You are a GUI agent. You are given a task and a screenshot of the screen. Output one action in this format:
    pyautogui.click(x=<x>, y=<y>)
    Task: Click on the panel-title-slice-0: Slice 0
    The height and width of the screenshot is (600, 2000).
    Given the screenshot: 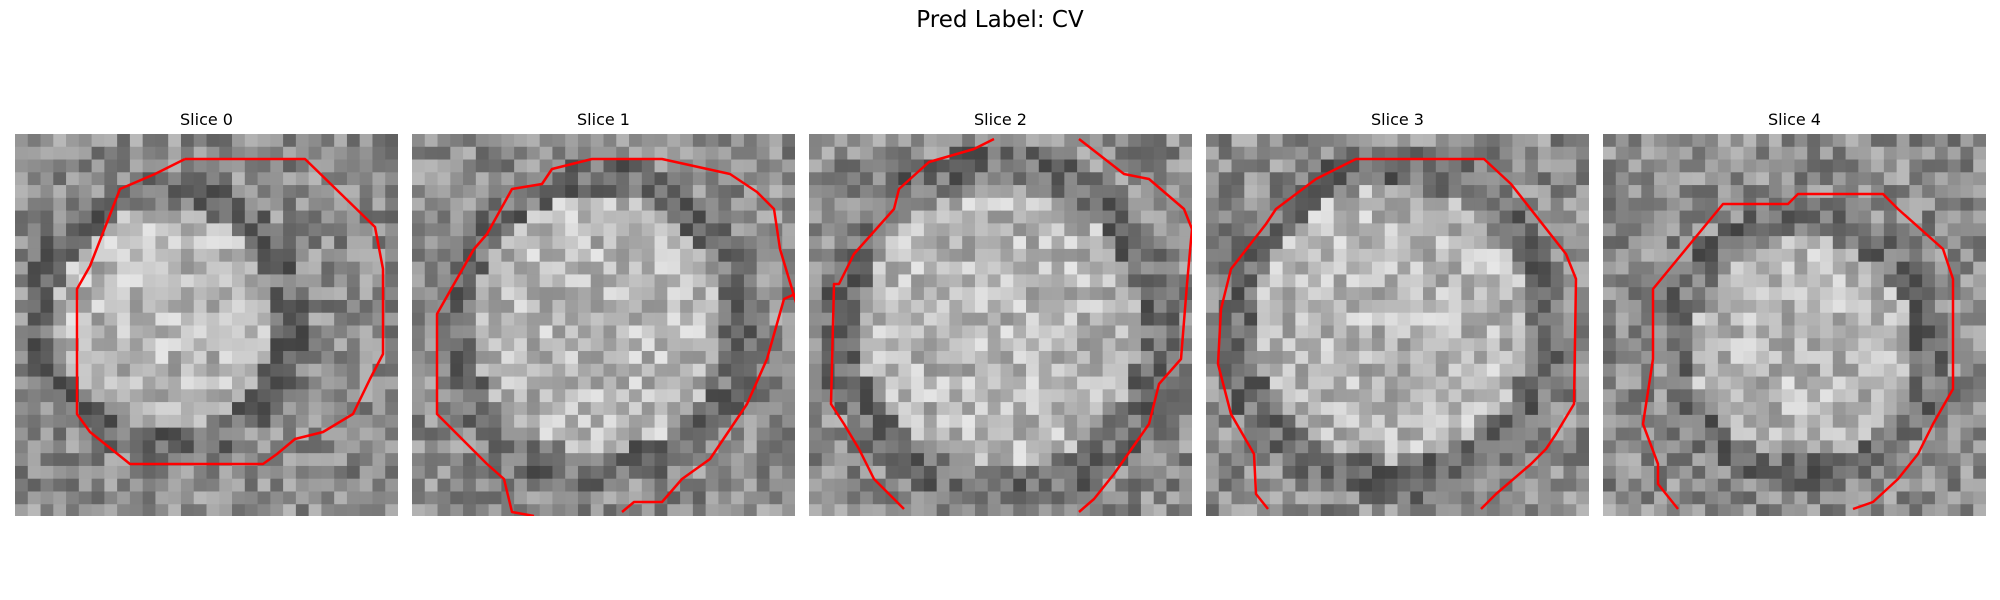 What is the action you would take?
    pyautogui.click(x=206, y=119)
    